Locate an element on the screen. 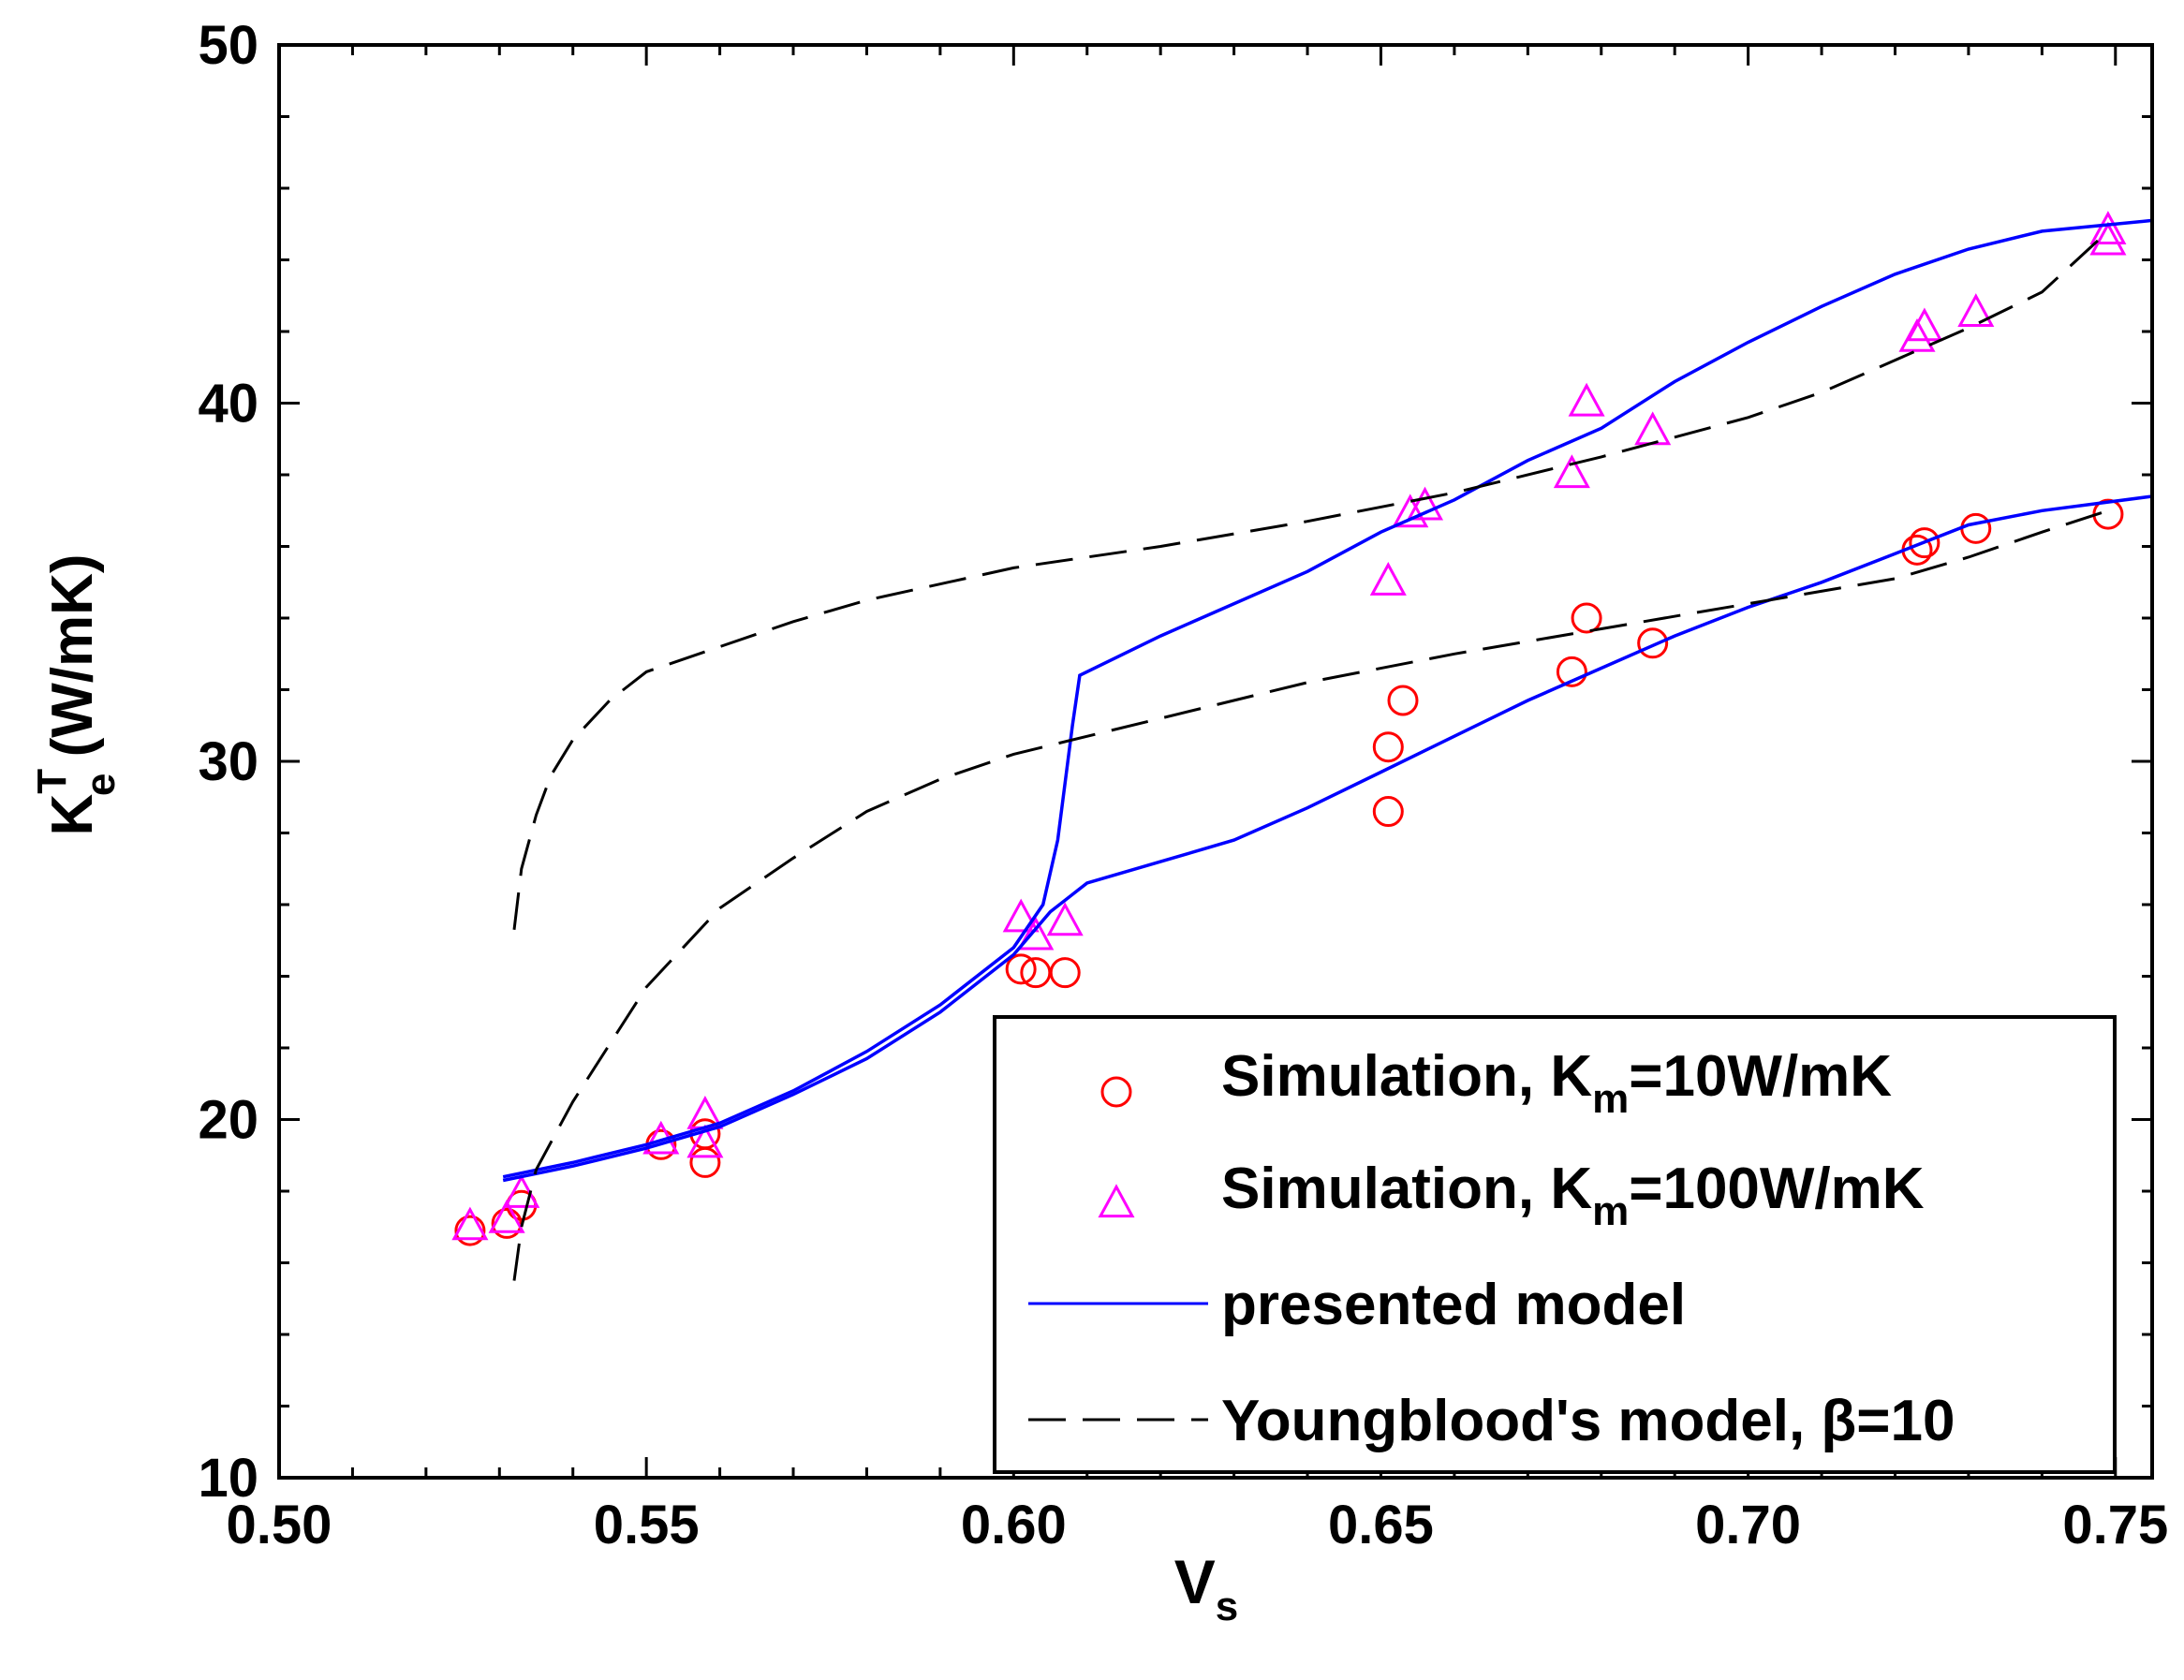 Image resolution: width=2184 pixels, height=1680 pixels. y-tick-label: 40 is located at coordinates (228, 405).